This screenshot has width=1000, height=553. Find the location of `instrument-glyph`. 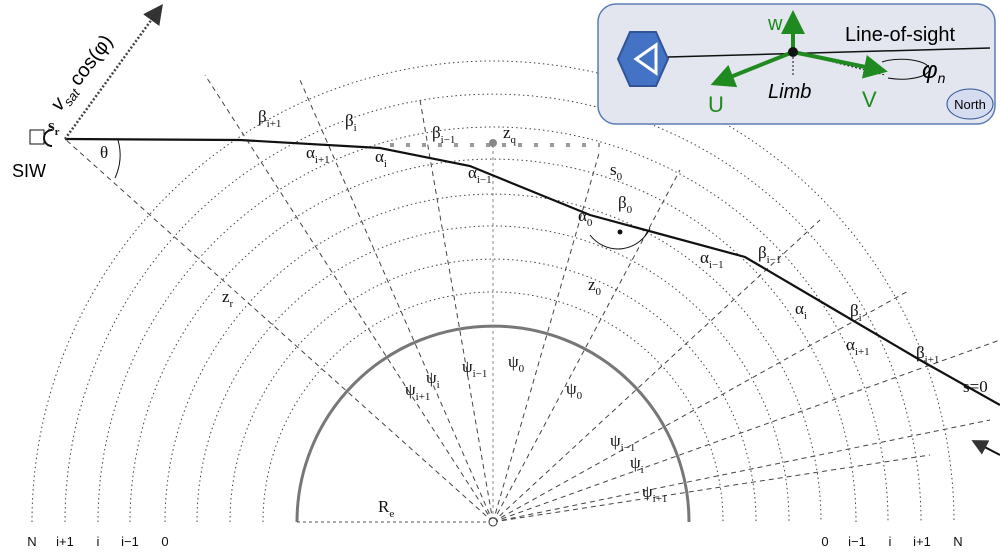

instrument-glyph is located at coordinates (645, 59).